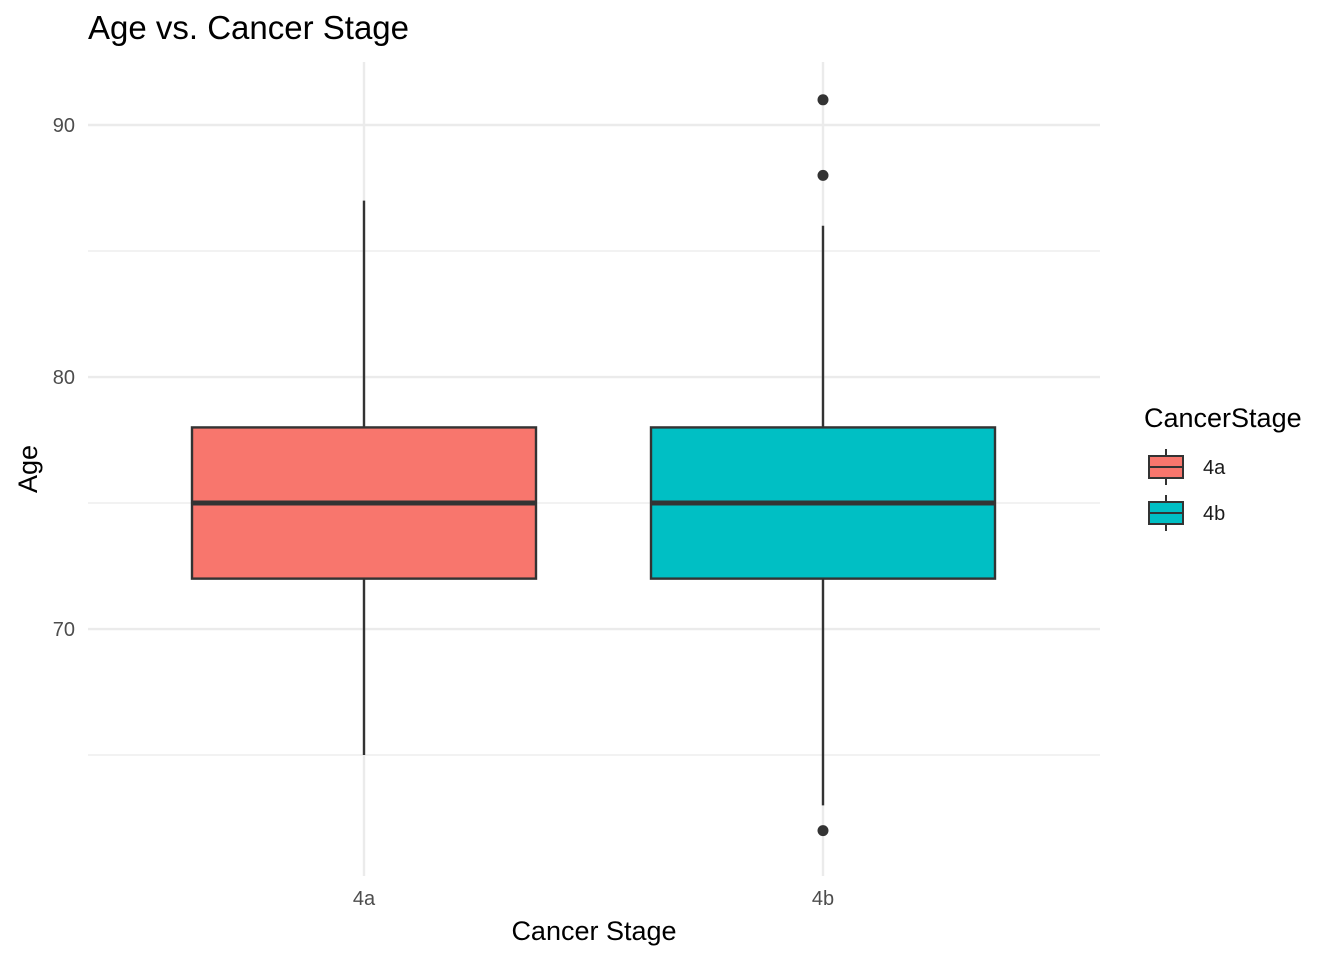  I want to click on y-tick-label: 80, so click(64, 378).